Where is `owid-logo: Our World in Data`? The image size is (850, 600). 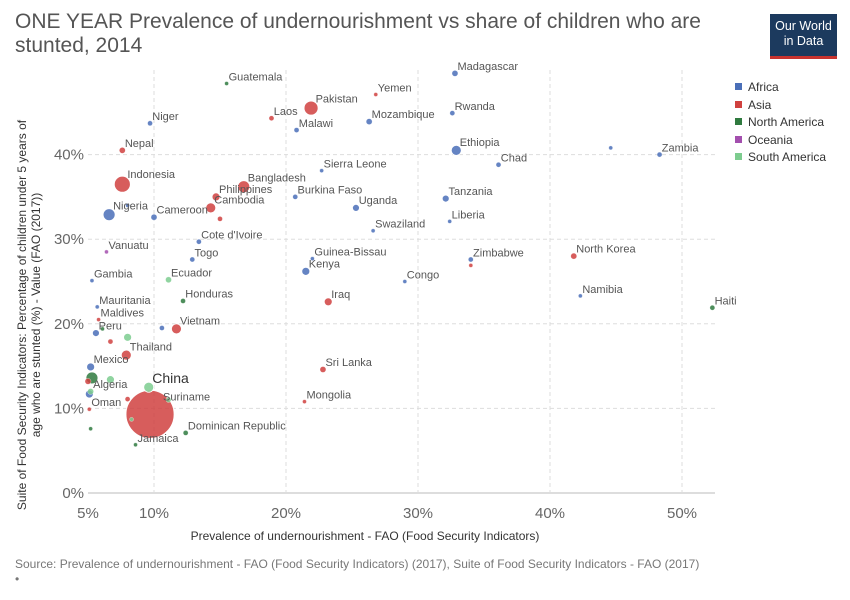 owid-logo: Our World in Data is located at coordinates (803, 36).